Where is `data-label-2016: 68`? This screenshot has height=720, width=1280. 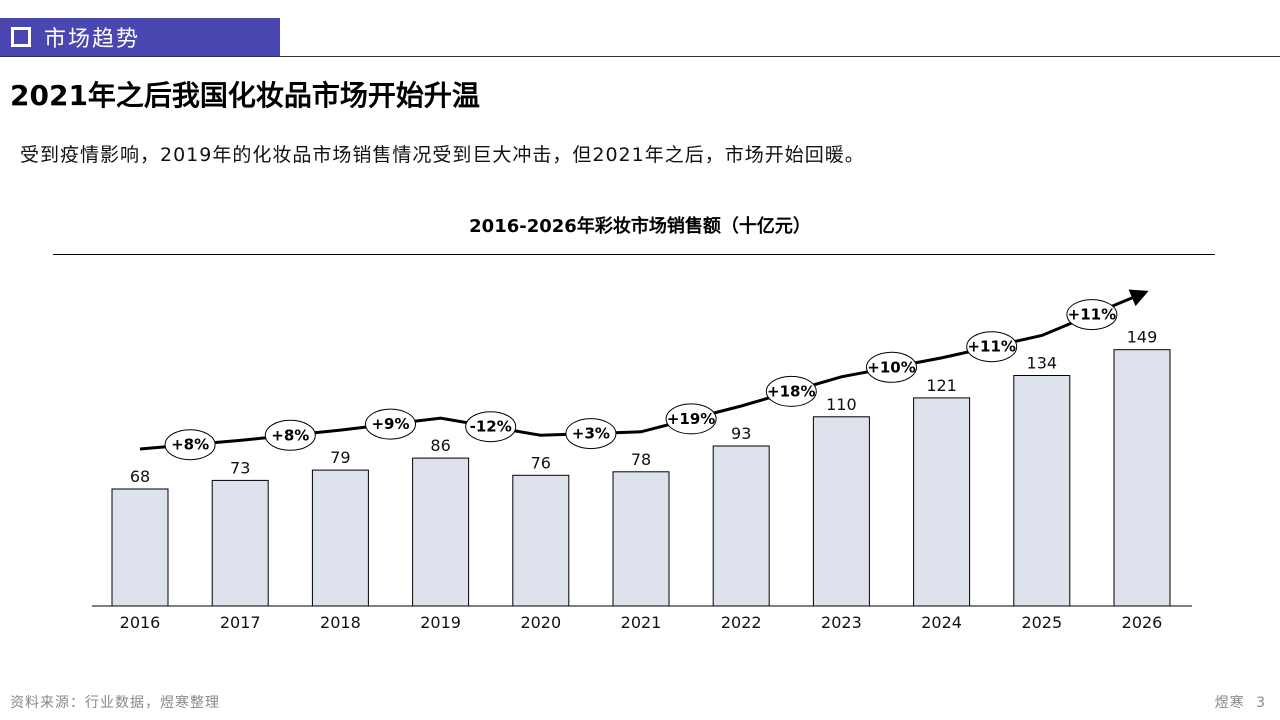 data-label-2016: 68 is located at coordinates (140, 476).